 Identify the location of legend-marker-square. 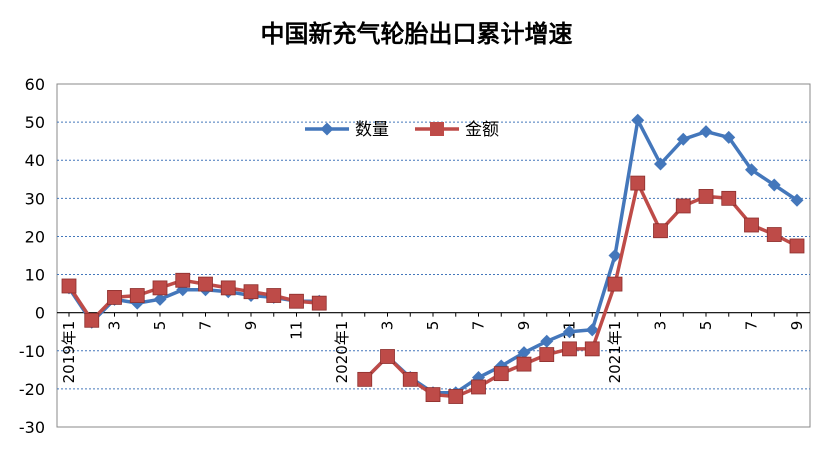
(437, 129).